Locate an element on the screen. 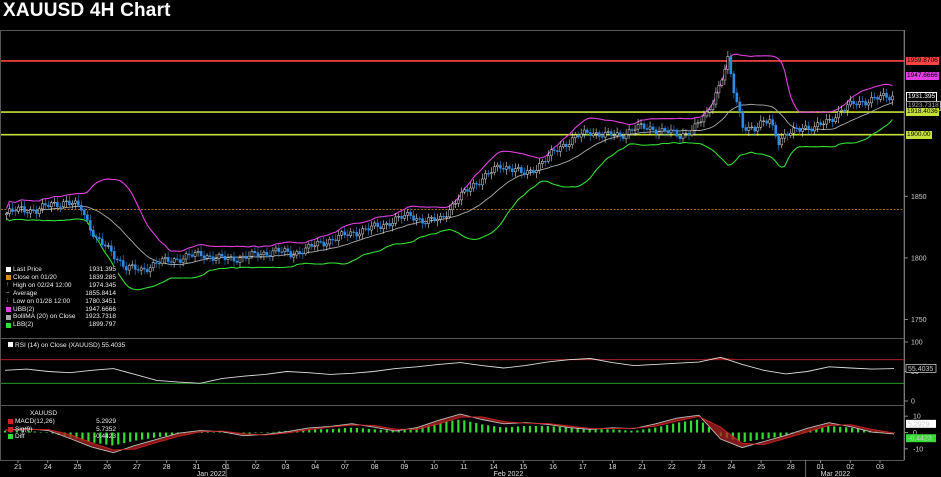 The height and width of the screenshot is (477, 941). day-label: 15 is located at coordinates (523, 467).